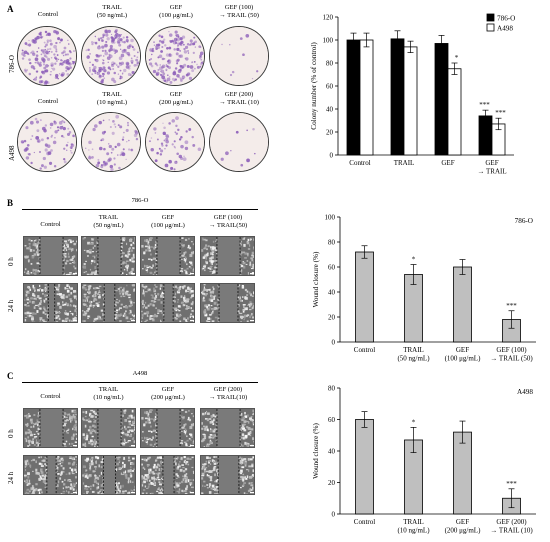 The image size is (550, 542). I want to click on y-axis-label: Colony number (% of control), so click(314, 86).